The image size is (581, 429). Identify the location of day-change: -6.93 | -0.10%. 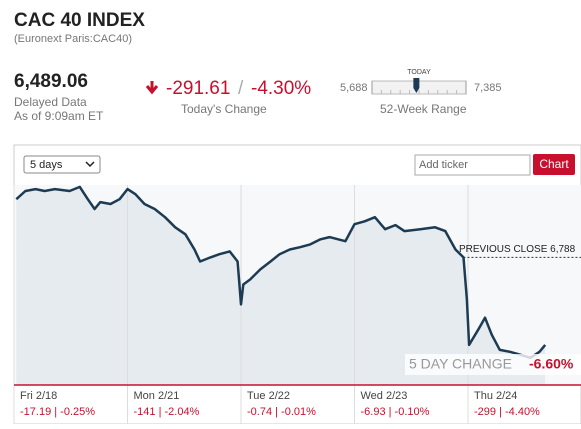
(395, 412).